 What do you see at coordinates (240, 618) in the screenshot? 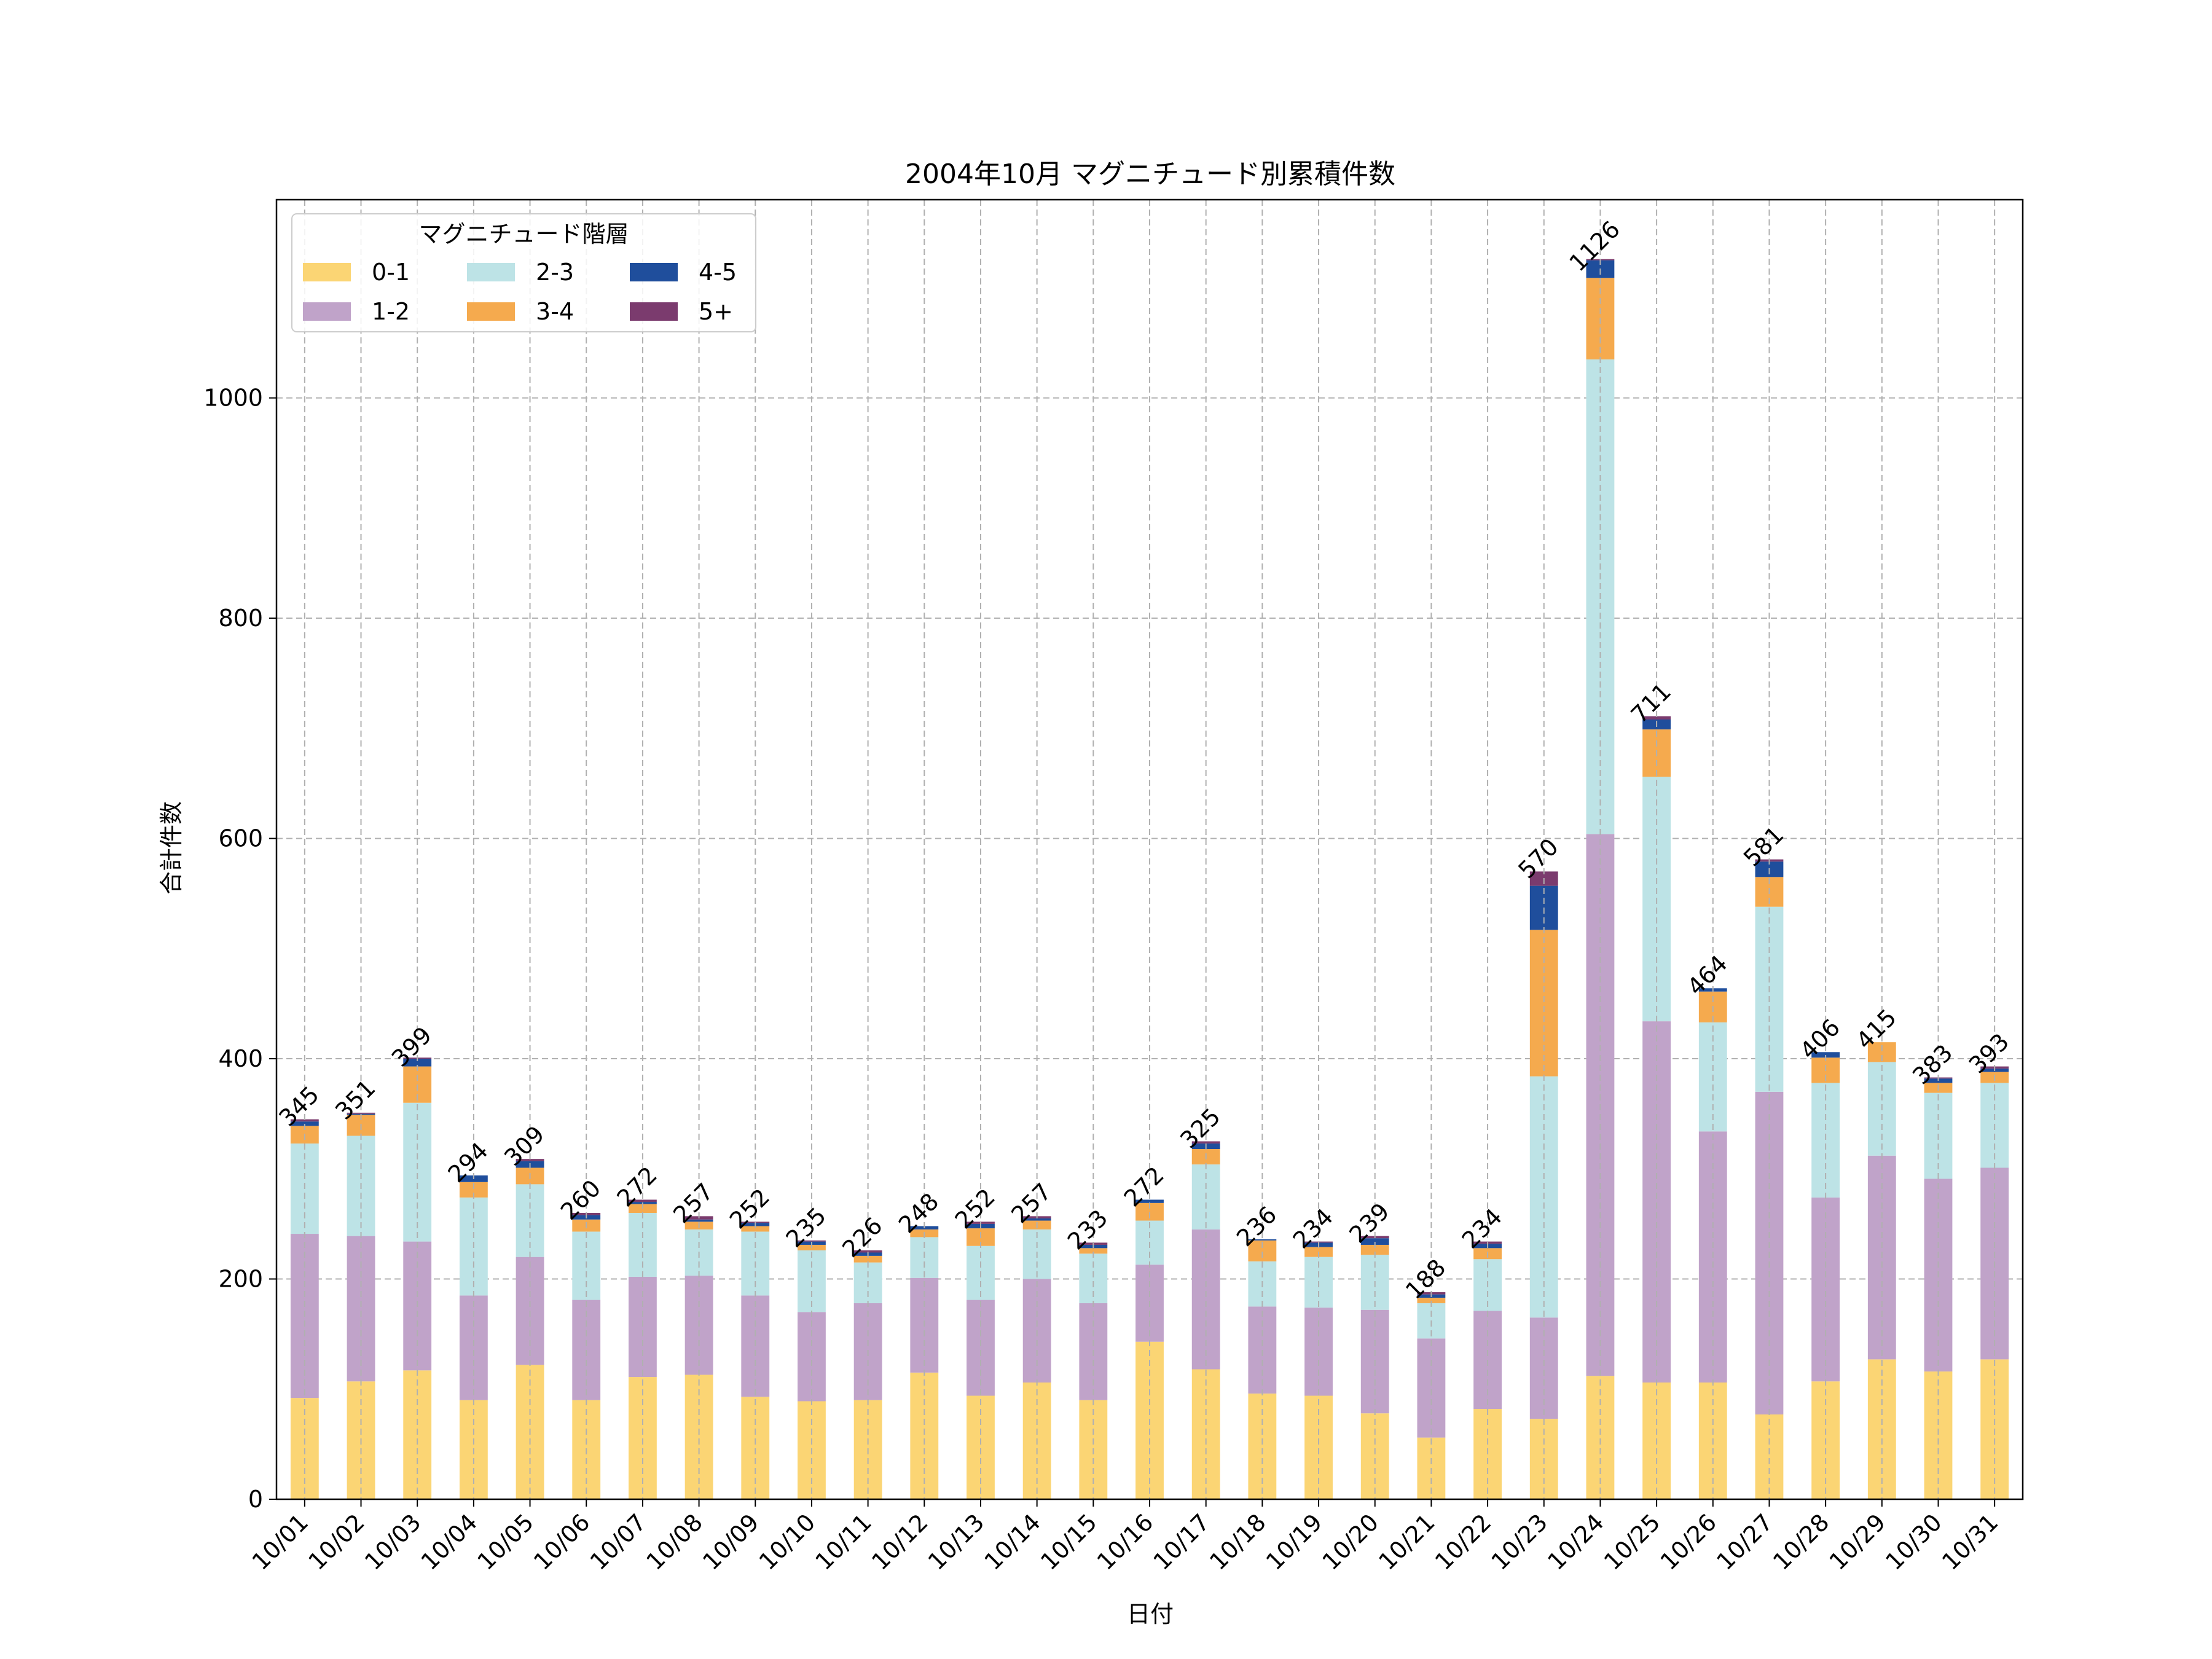
I see `y-tick-label: 800` at bounding box center [240, 618].